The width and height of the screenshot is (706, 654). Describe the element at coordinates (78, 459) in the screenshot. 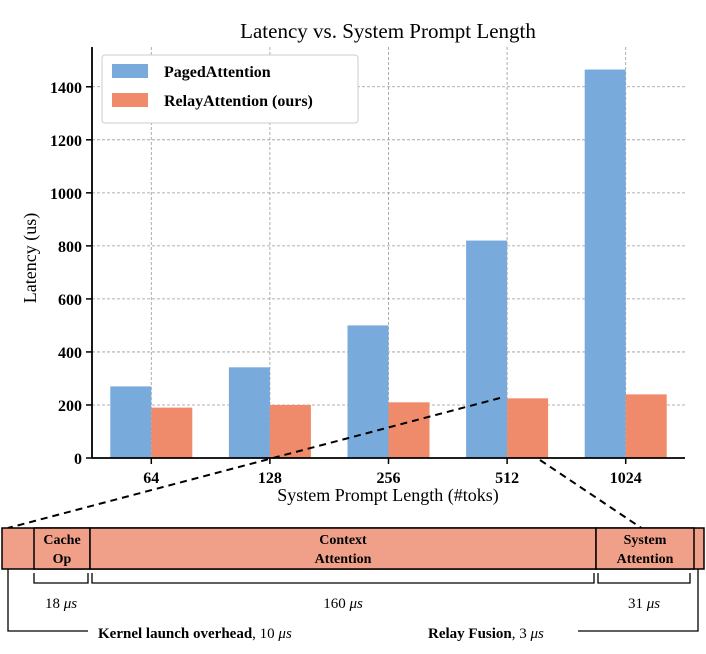

I see `y-tick-label: 0` at that location.